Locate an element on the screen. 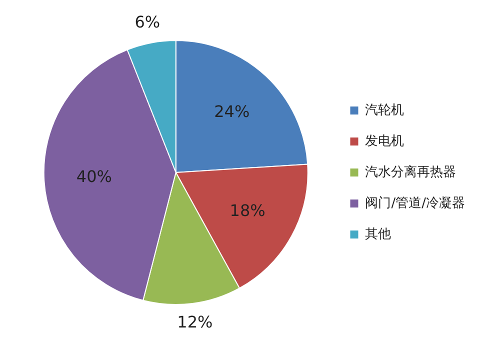 The width and height of the screenshot is (485, 345). data-label: 40% is located at coordinates (94, 176).